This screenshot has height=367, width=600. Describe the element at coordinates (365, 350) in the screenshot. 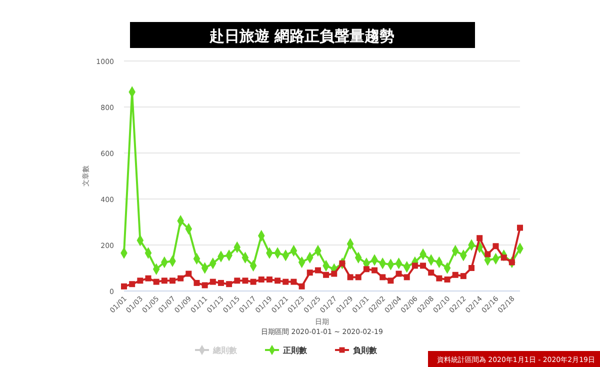

I see `legend-label: 負則數` at that location.